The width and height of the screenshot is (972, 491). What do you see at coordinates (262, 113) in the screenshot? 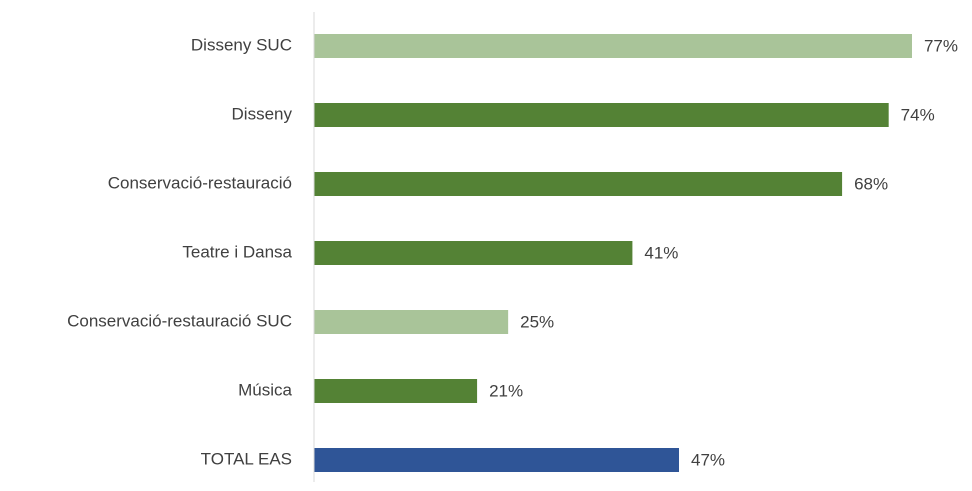
I see `category-label: Disseny` at bounding box center [262, 113].